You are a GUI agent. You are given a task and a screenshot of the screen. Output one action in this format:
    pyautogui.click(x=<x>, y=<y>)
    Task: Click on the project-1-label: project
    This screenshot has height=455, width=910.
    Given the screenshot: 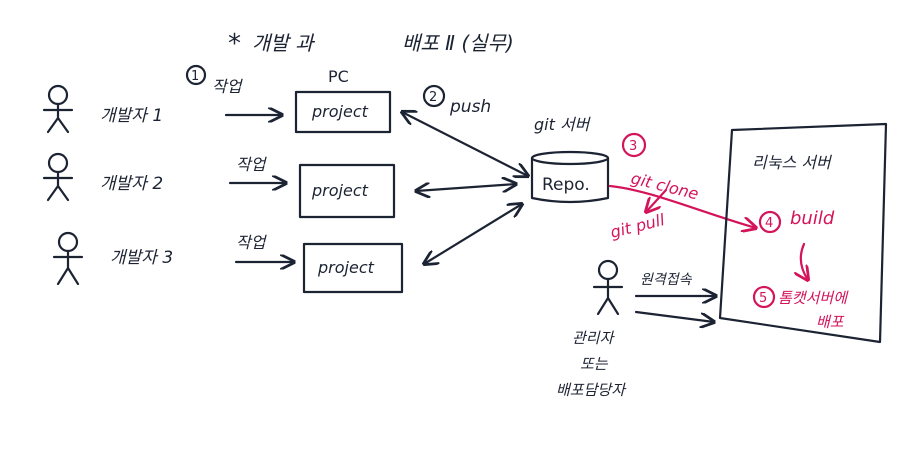 What is the action you would take?
    pyautogui.click(x=340, y=111)
    